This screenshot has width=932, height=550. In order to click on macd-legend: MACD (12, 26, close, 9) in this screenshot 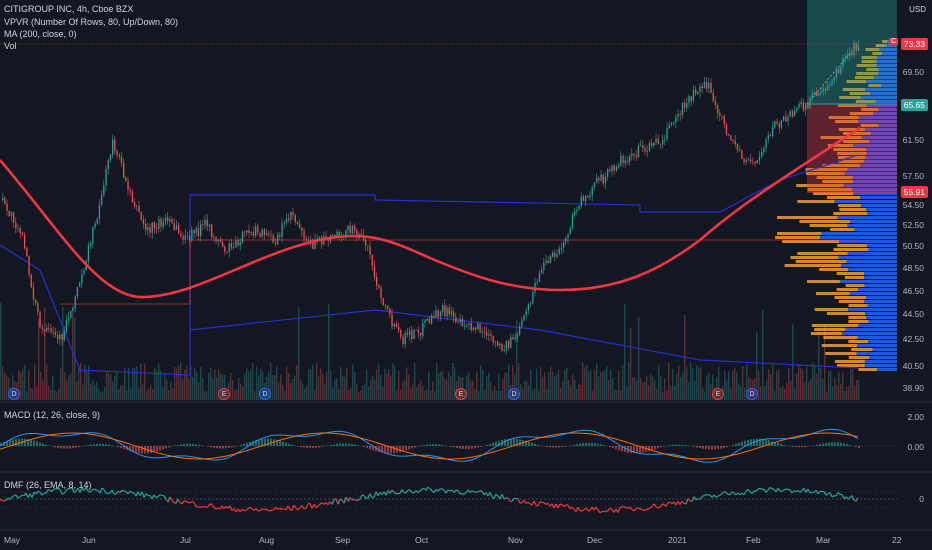, I will do `click(52, 415)`.